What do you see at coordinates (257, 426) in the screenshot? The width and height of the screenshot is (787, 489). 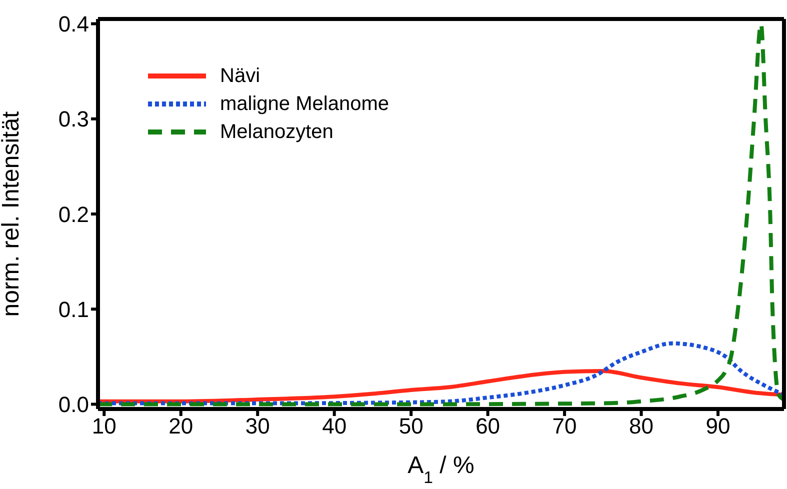 I see `x-tick-label: 30` at bounding box center [257, 426].